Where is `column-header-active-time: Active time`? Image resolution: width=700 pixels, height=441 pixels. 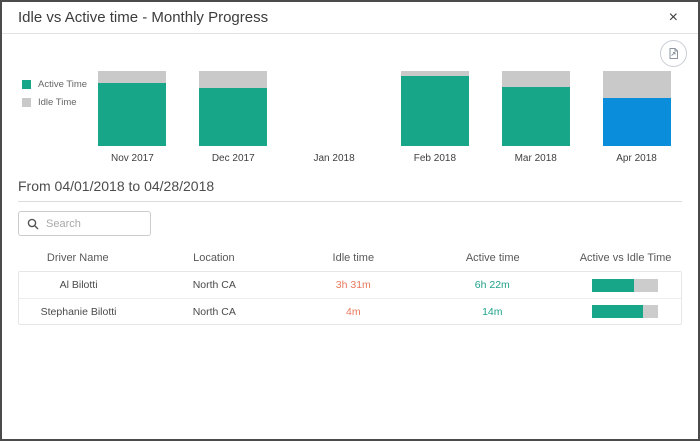
column-header-active-time: Active time is located at coordinates (492, 257).